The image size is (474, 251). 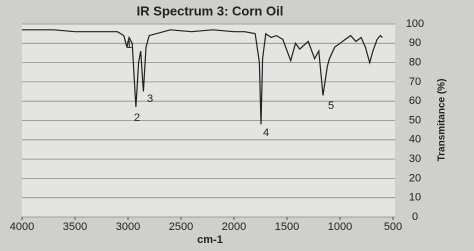 What do you see at coordinates (234, 227) in the screenshot?
I see `x-tick-label: 2000` at bounding box center [234, 227].